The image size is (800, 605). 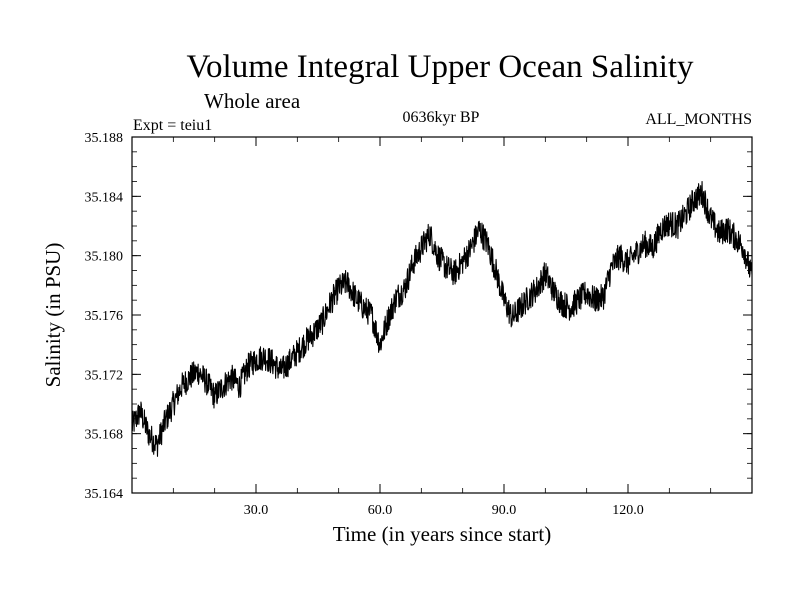 What do you see at coordinates (104, 138) in the screenshot?
I see `y-tick-label: 35.188` at bounding box center [104, 138].